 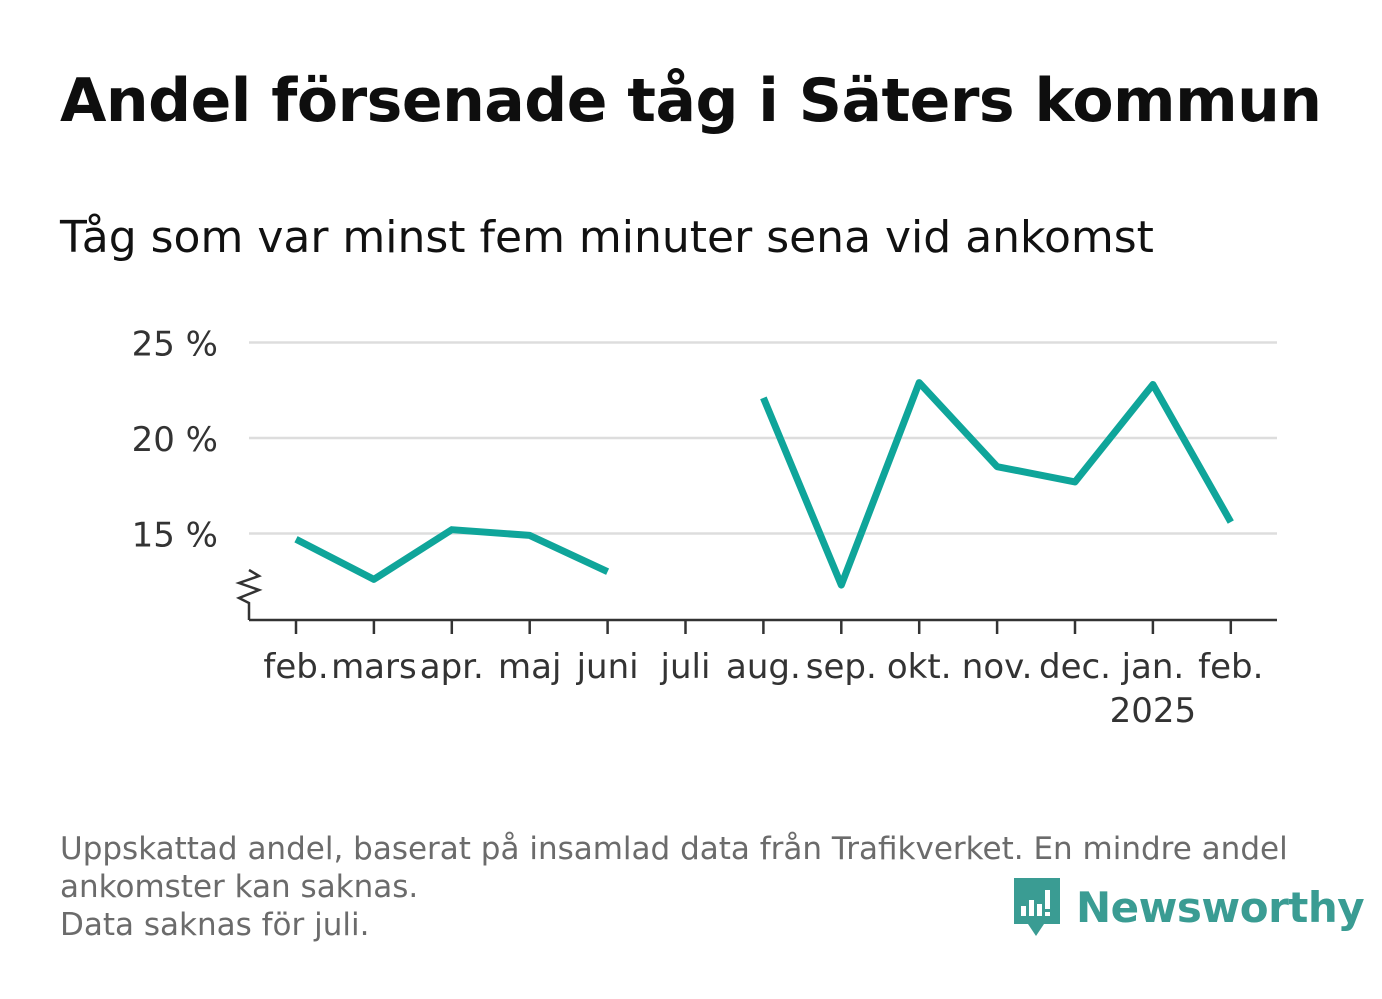 I want to click on x-tick-label-4: juni, so click(x=607, y=667).